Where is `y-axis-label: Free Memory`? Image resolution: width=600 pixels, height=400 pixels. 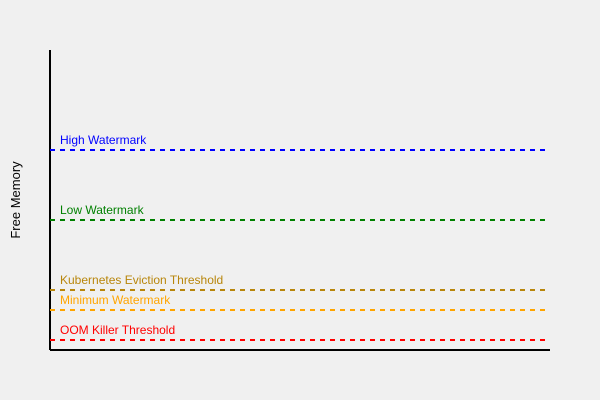 y-axis-label: Free Memory is located at coordinates (15, 200).